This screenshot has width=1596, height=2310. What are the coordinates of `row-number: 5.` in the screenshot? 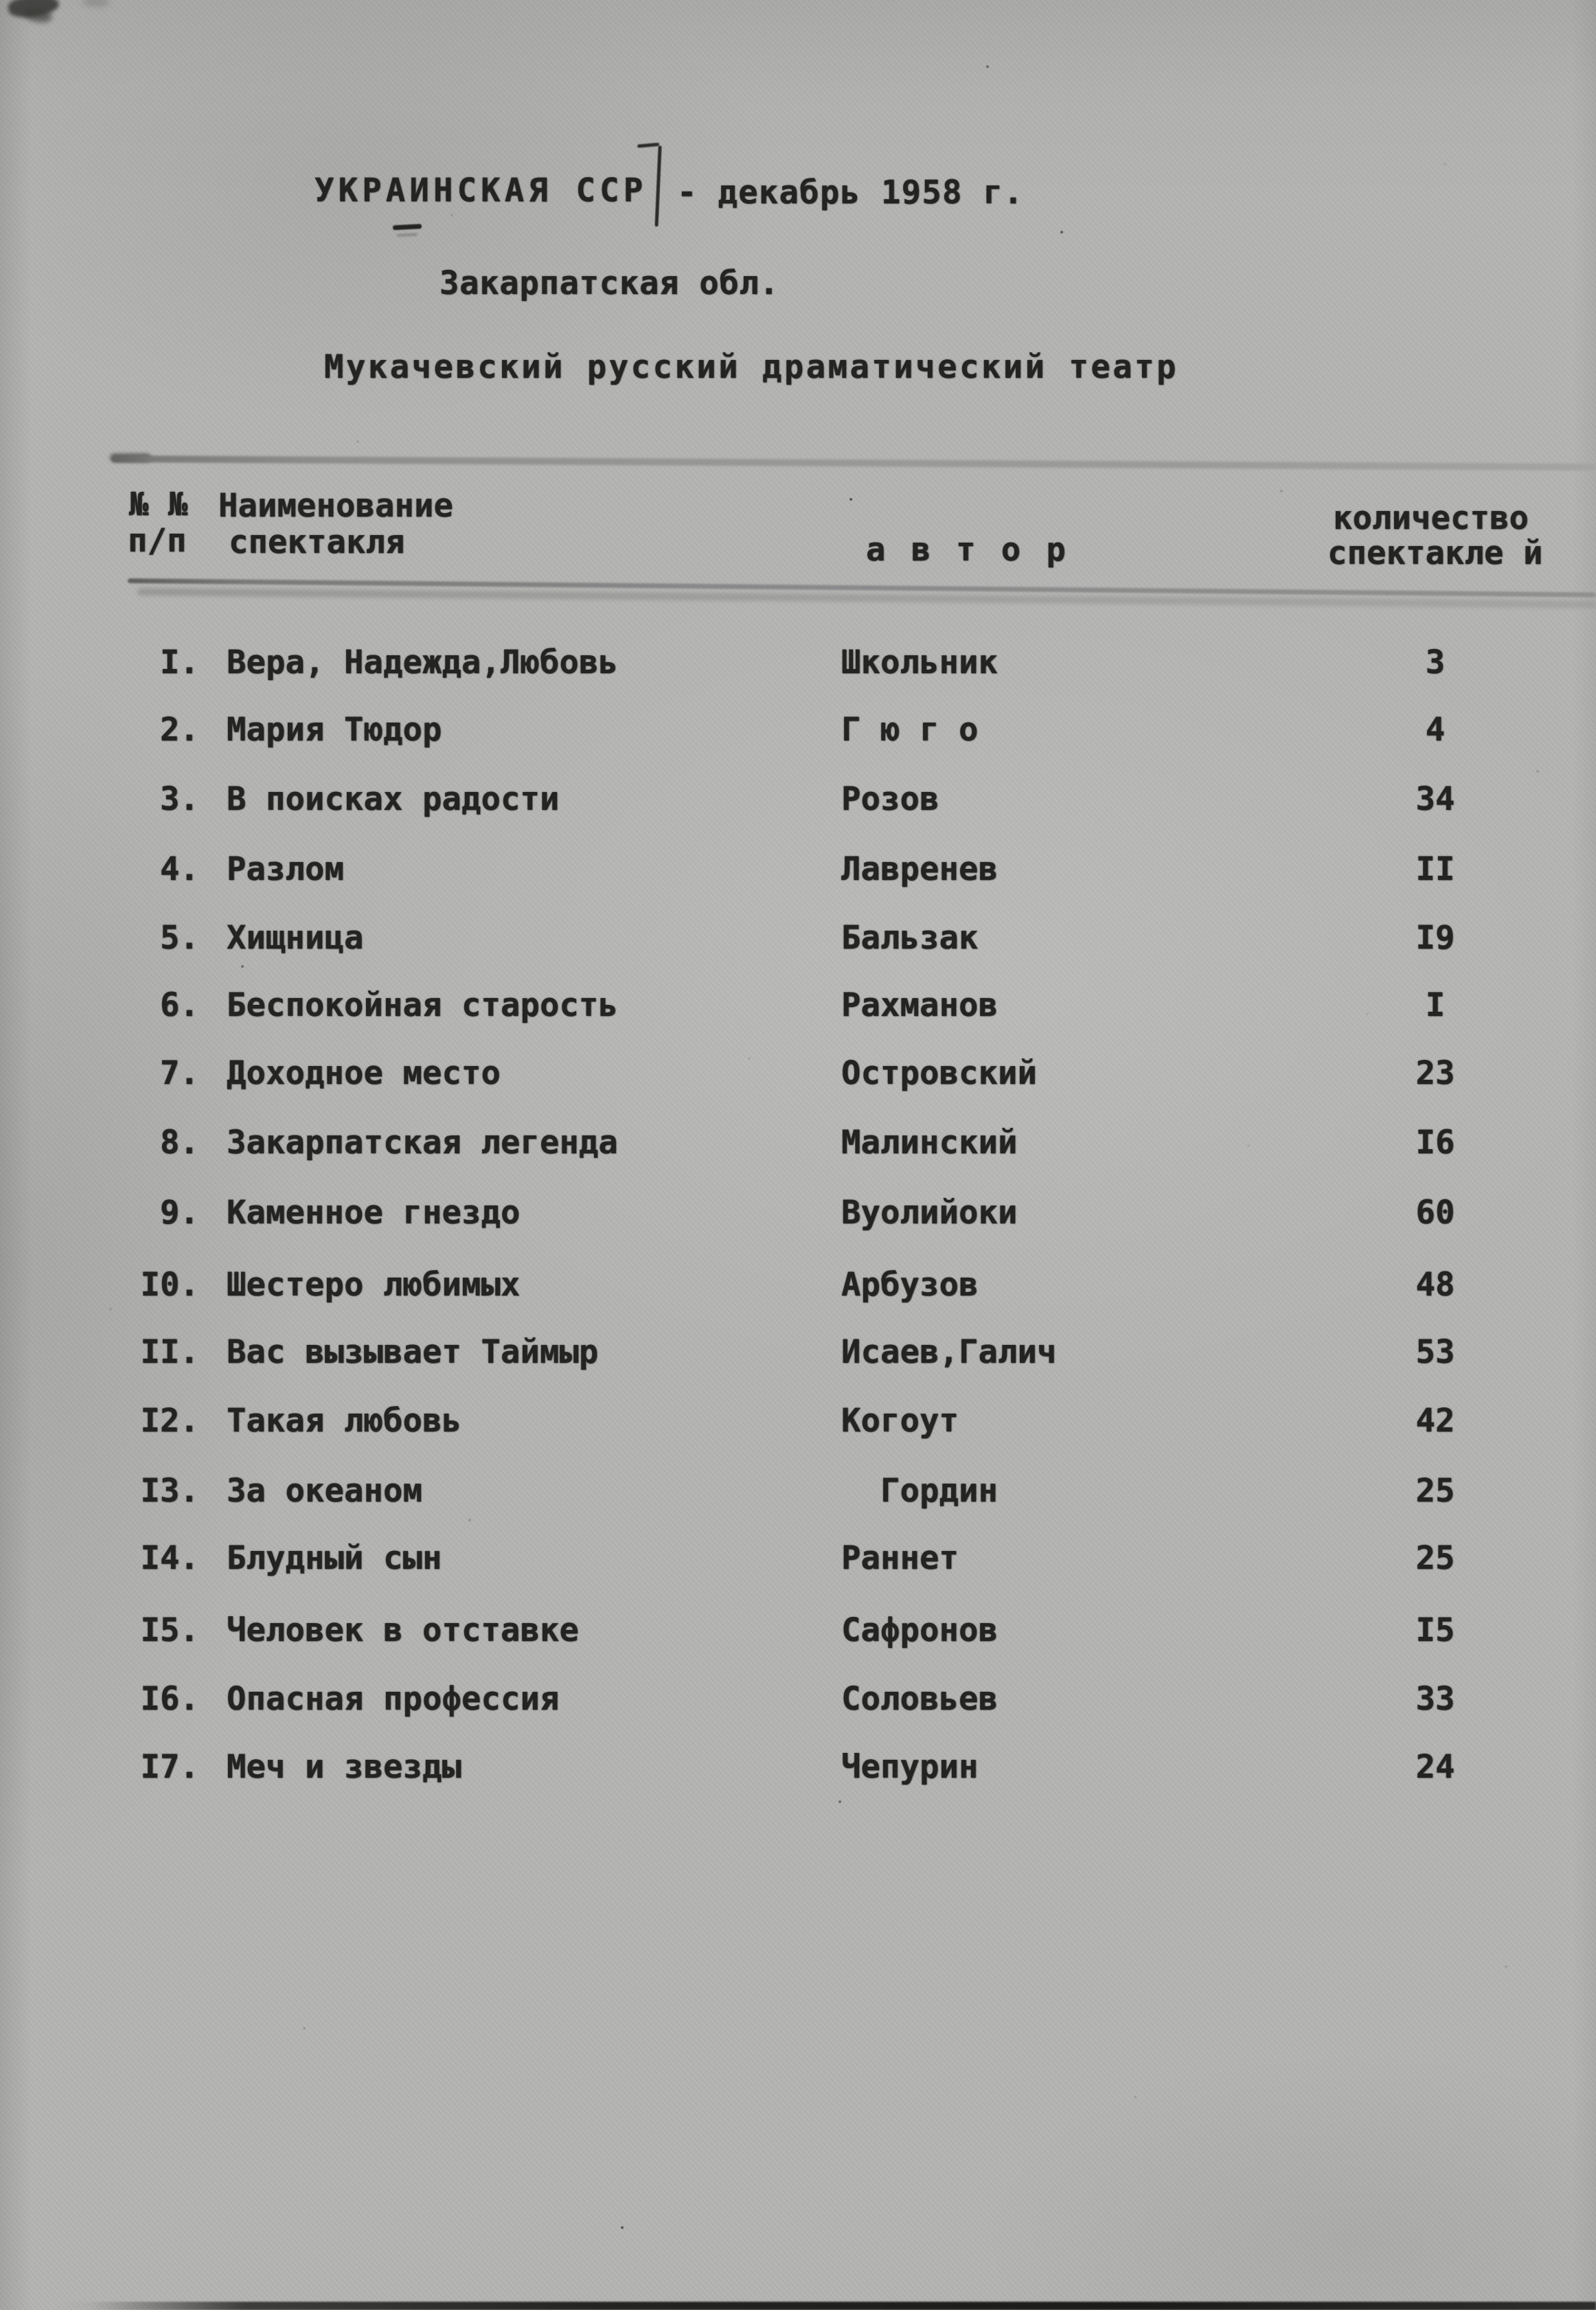 It's located at (180, 938).